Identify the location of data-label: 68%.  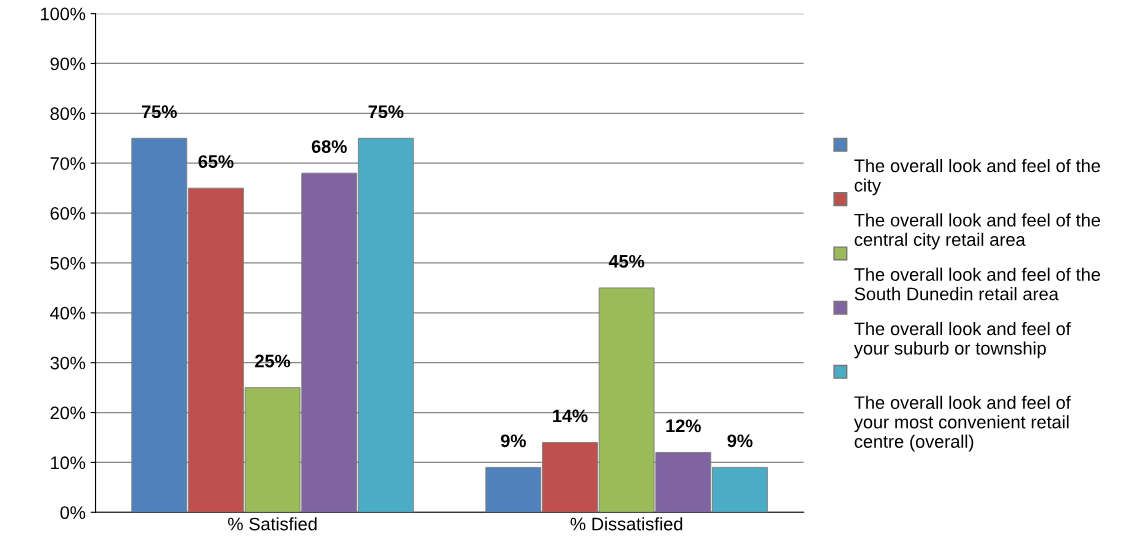
(329, 146).